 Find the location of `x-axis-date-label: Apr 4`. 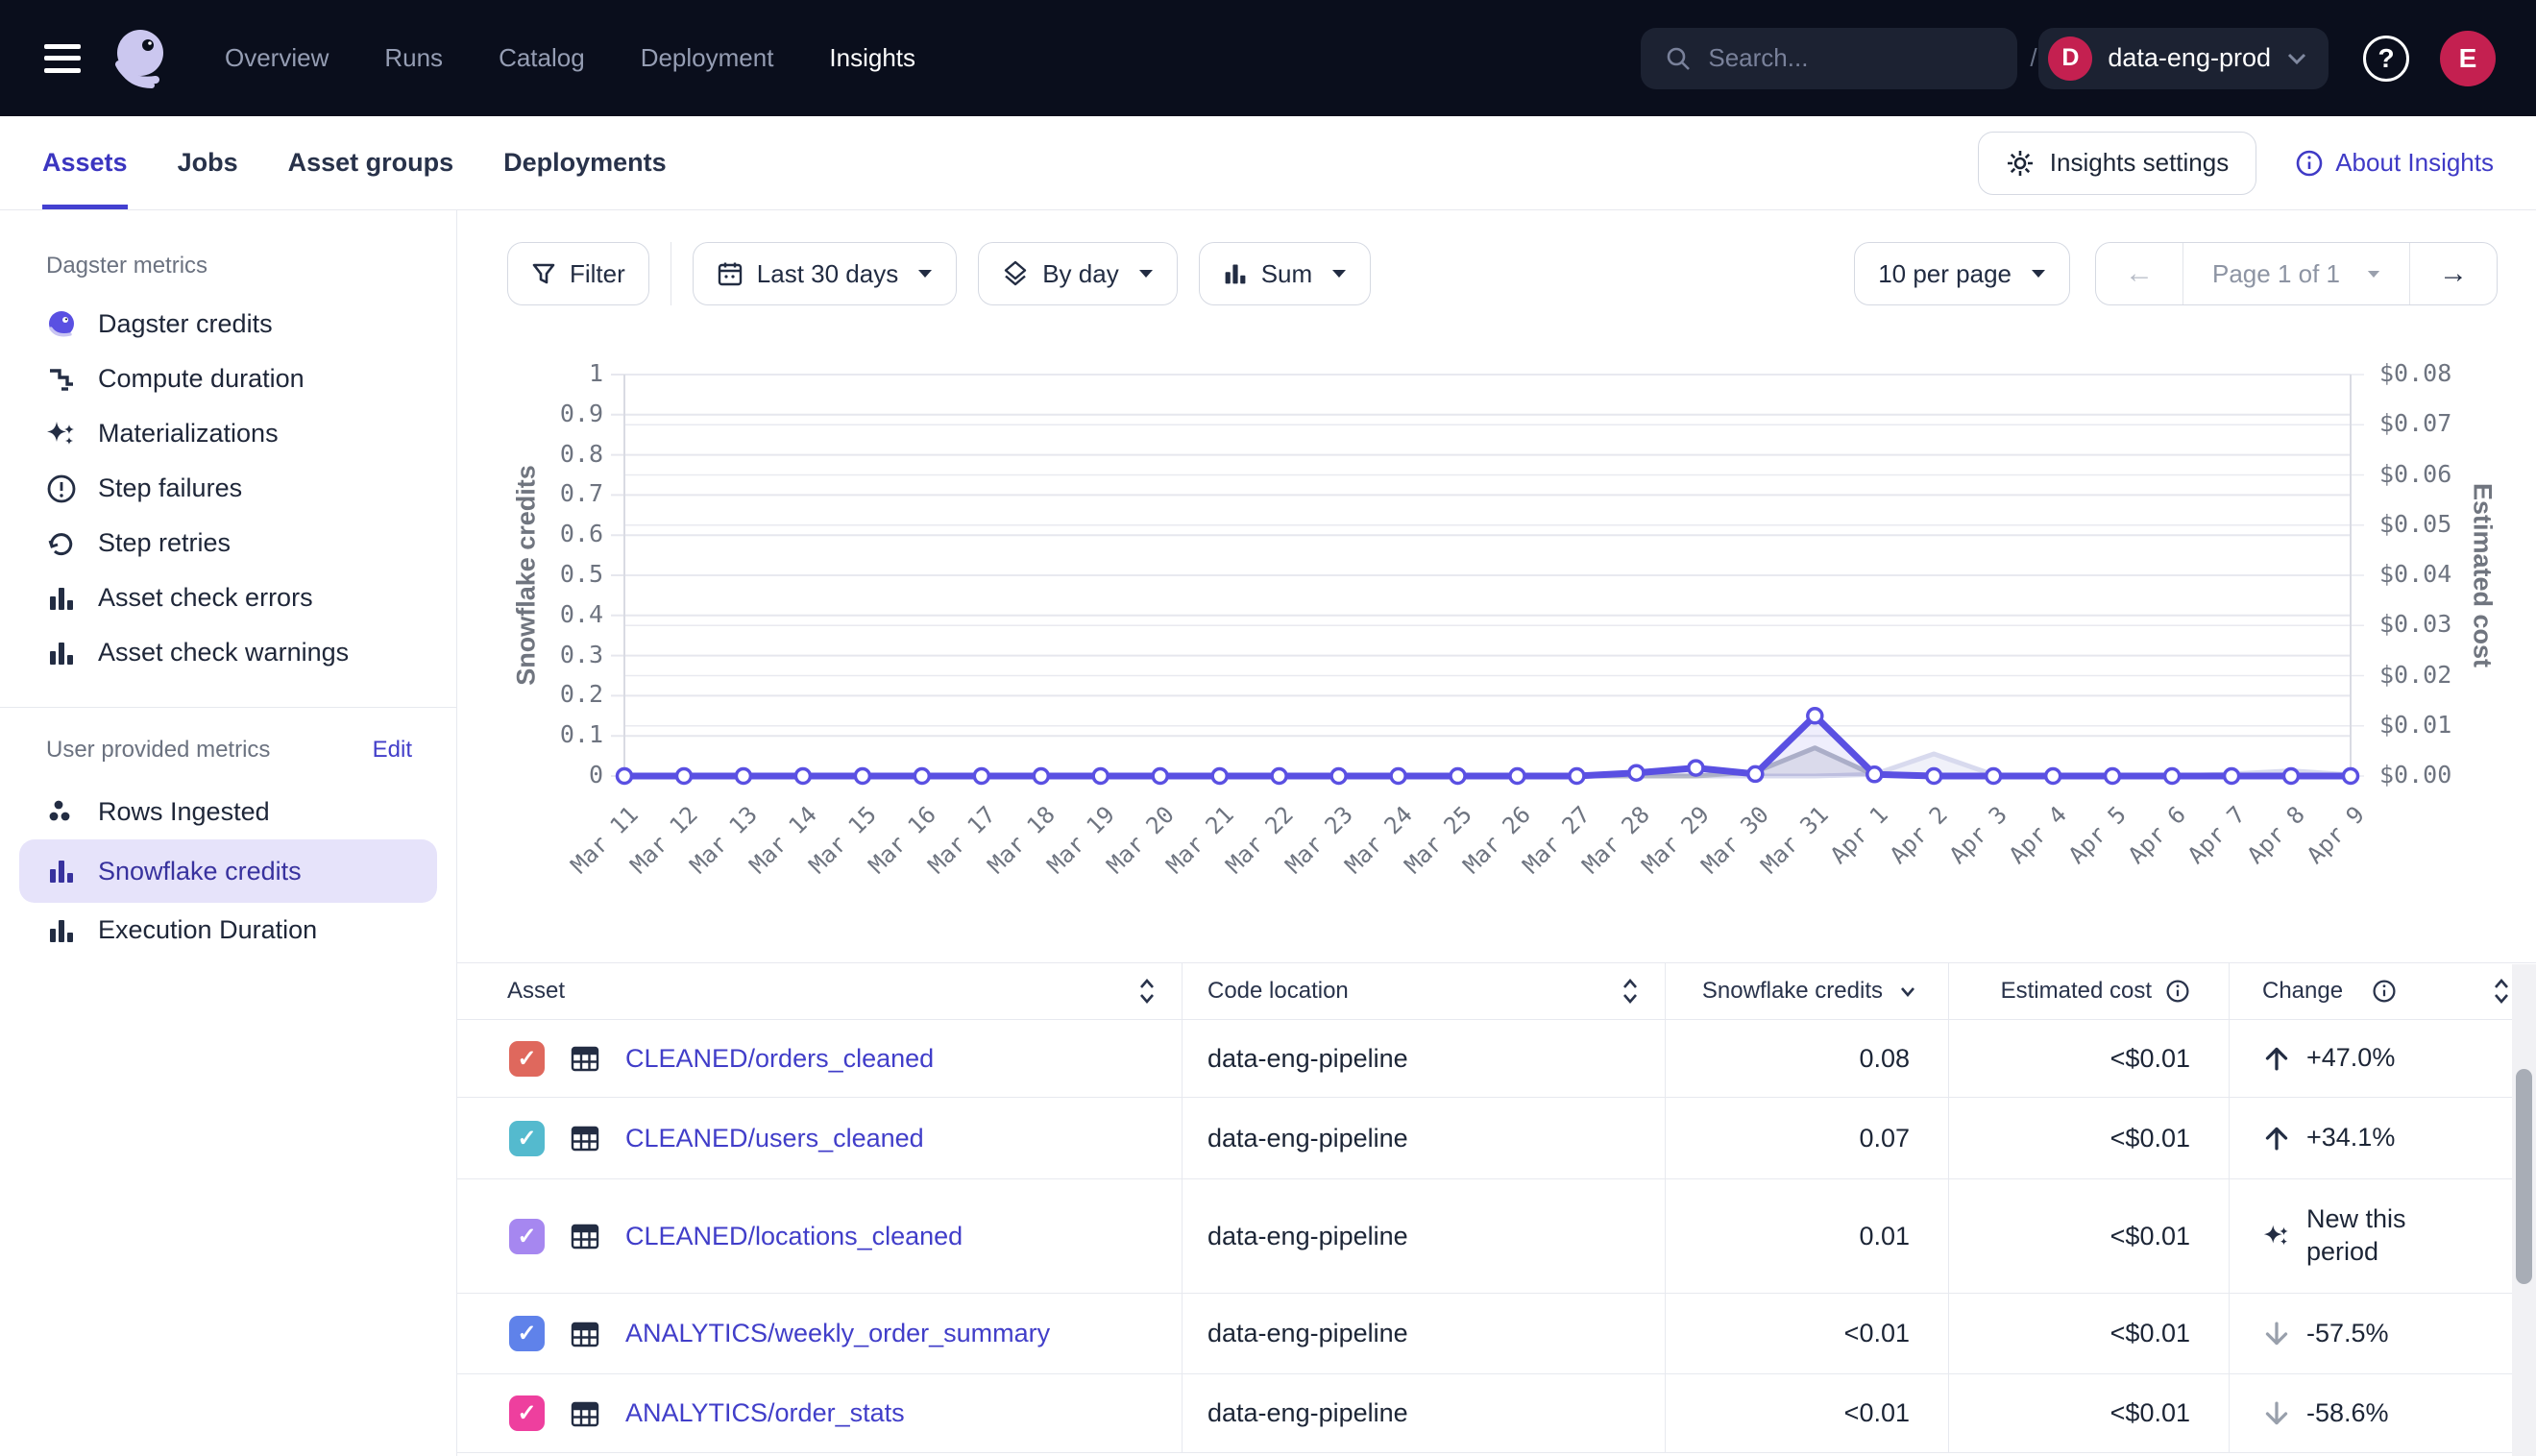

x-axis-date-label: Apr 4 is located at coordinates (2038, 835).